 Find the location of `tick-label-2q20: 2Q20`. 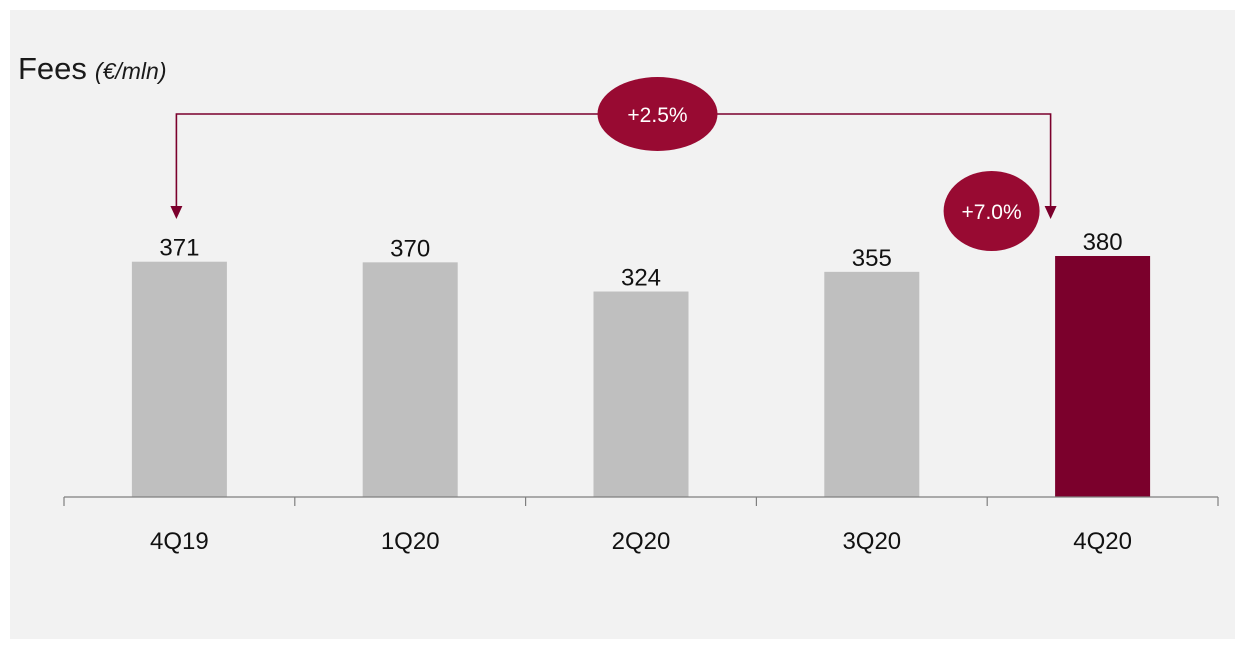

tick-label-2q20: 2Q20 is located at coordinates (641, 541).